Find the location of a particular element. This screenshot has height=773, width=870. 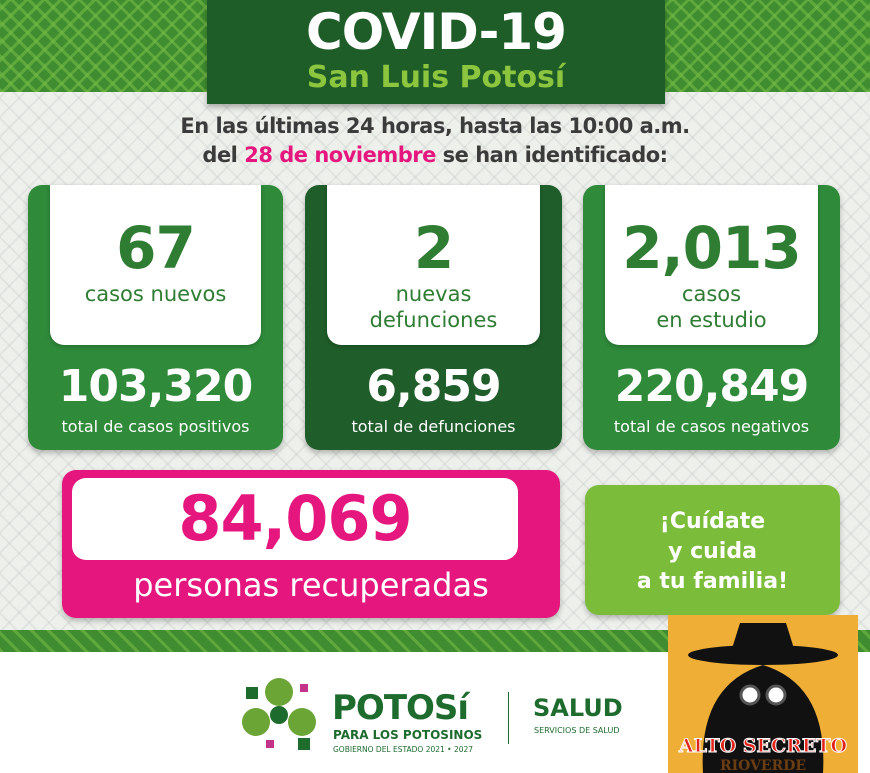

recovered-card: 84,069 personas recuperadas is located at coordinates (311, 544).